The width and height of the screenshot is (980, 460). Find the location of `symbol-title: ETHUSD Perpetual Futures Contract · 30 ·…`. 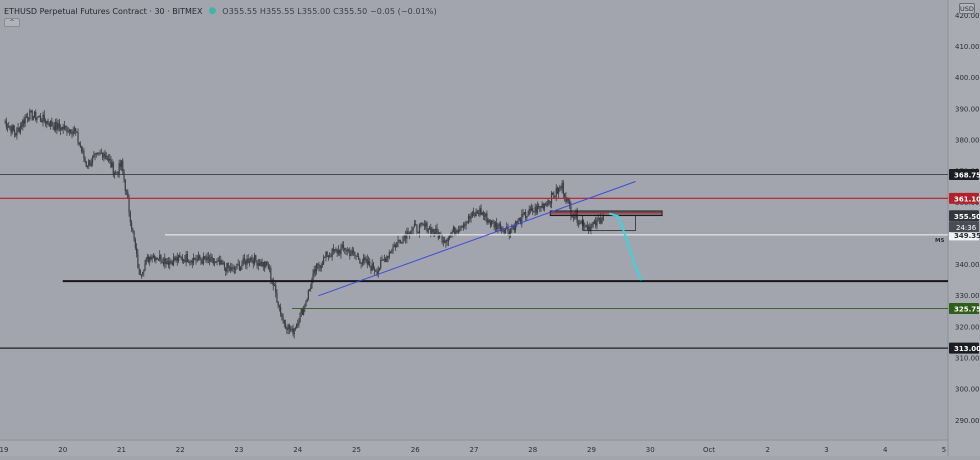

symbol-title: ETHUSD Perpetual Futures Contract · 30 ·… is located at coordinates (103, 11).